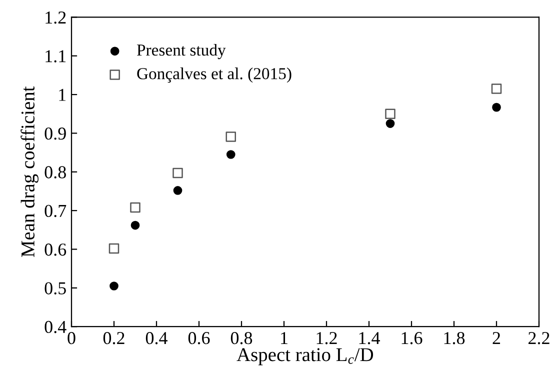 The height and width of the screenshot is (382, 550). Describe the element at coordinates (305, 357) in the screenshot. I see `x-axis-title: Aspect ratio L$_{c}$/D` at that location.